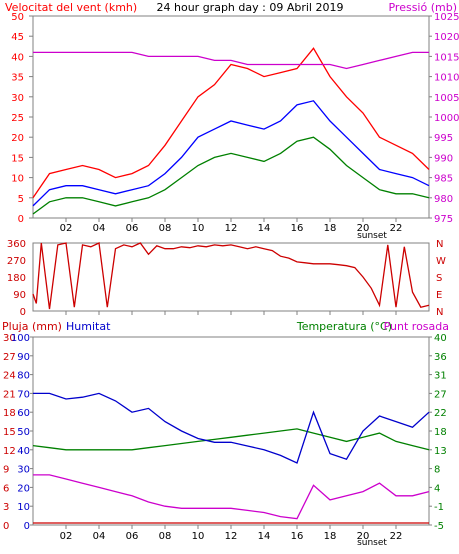 The image size is (459, 554). I want to click on pressure-tick-label: 1010, so click(446, 78).